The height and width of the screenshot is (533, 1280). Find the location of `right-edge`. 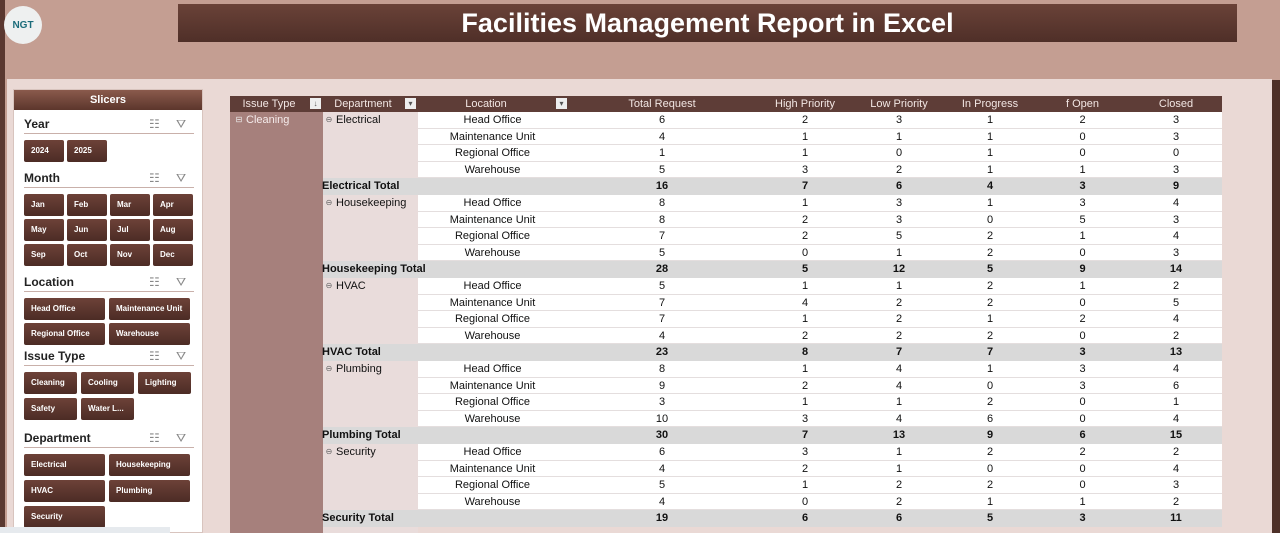

right-edge is located at coordinates (1276, 306).